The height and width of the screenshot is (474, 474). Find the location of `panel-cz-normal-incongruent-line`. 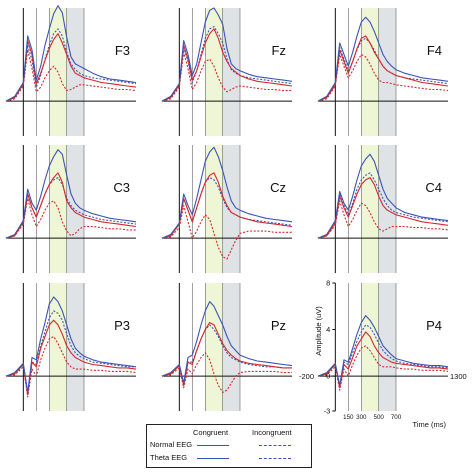

panel-cz-normal-incongruent-line is located at coordinates (226, 232).